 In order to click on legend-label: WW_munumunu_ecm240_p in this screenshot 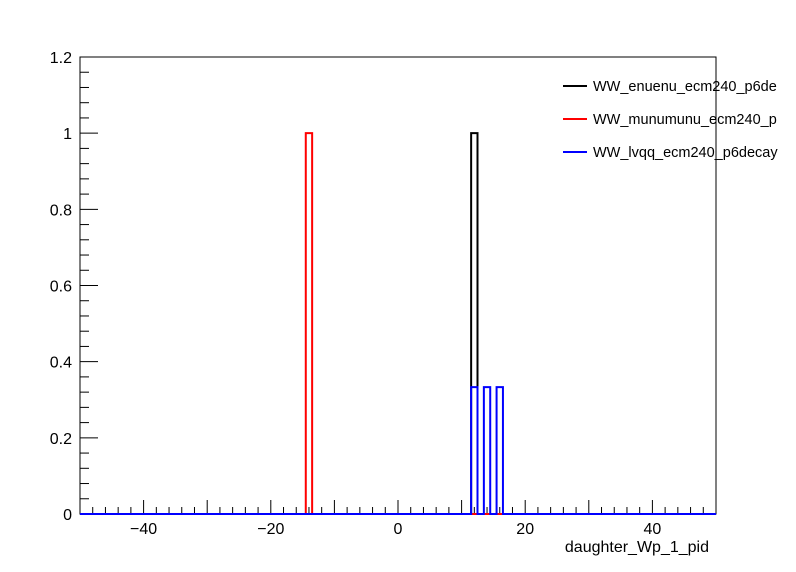, I will do `click(685, 120)`.